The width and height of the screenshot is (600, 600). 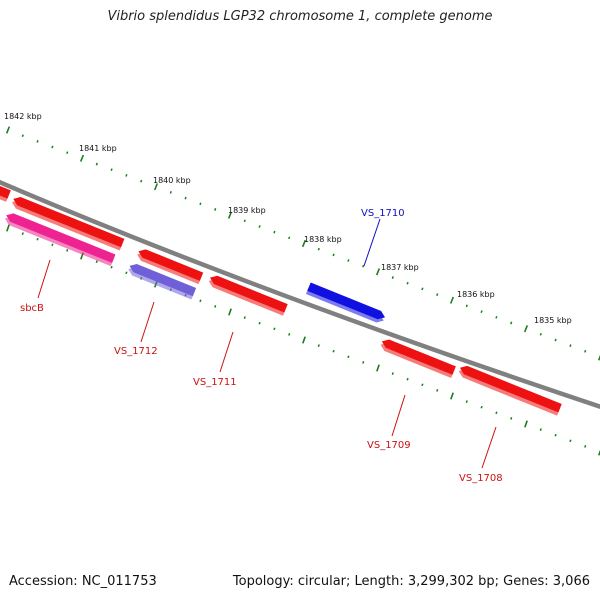 I want to click on kbp-label: 1839 kbp, so click(x=247, y=210).